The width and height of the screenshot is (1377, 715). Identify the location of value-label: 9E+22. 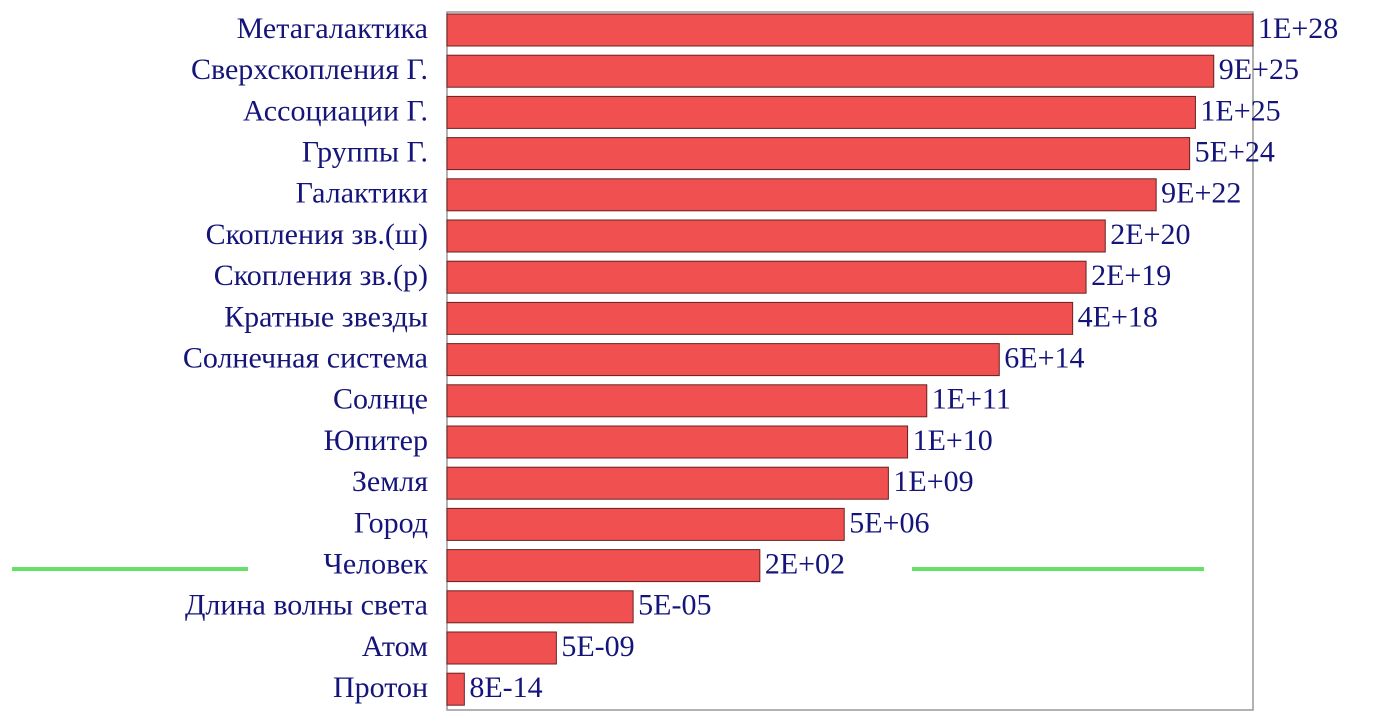
(1201, 193).